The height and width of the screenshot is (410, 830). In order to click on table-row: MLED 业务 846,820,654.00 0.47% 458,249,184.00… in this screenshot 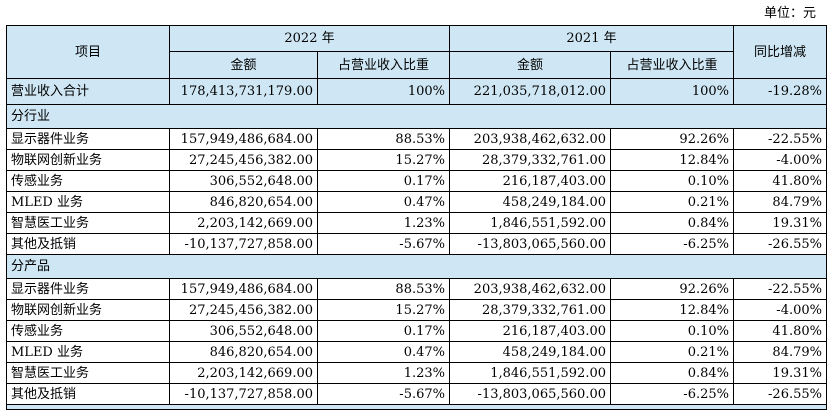, I will do `click(416, 352)`.